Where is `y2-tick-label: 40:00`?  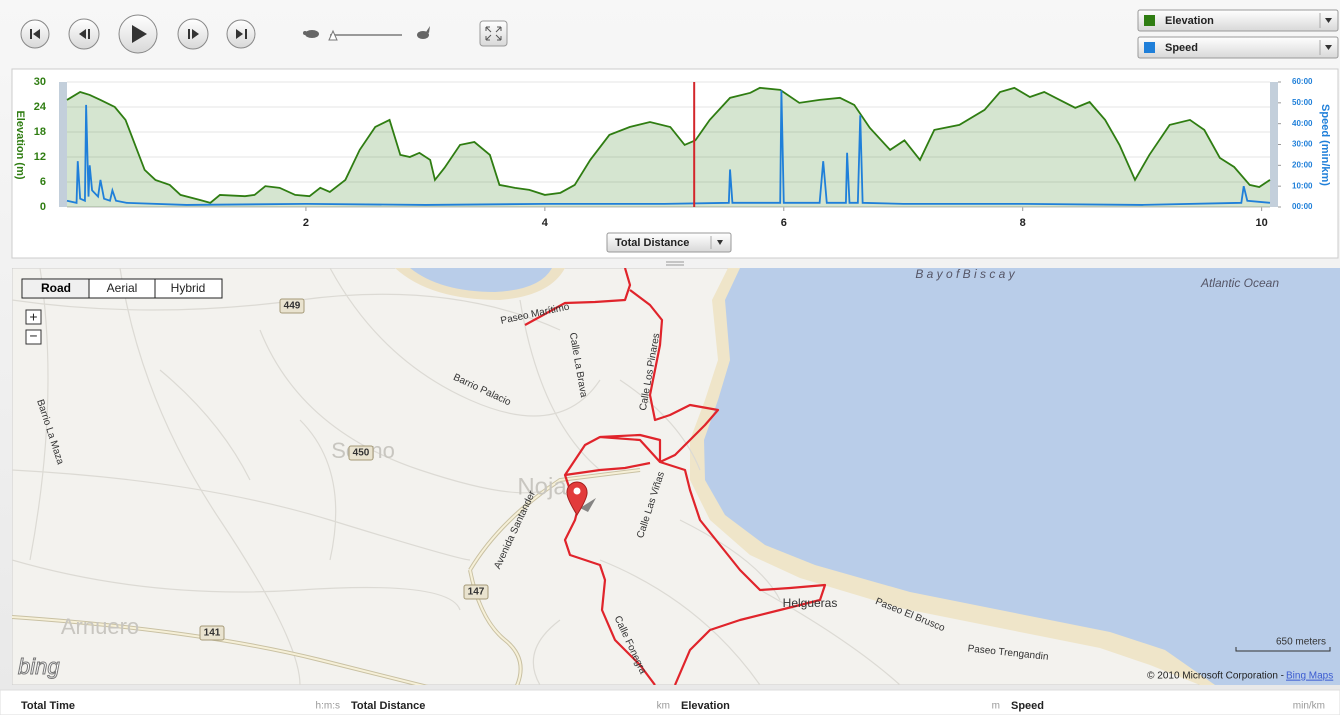 y2-tick-label: 40:00 is located at coordinates (1302, 123).